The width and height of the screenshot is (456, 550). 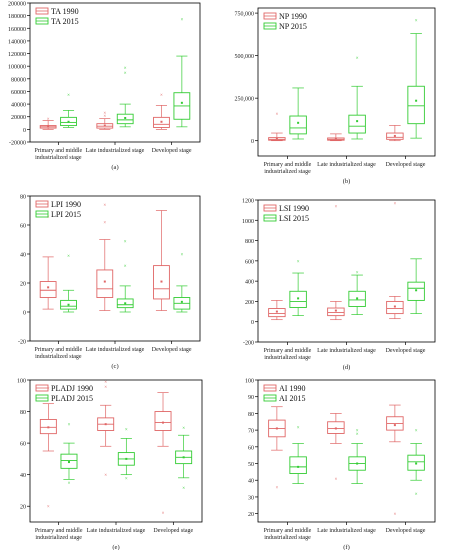 I want to click on y-tick-label: 40000, so click(x=18, y=106).